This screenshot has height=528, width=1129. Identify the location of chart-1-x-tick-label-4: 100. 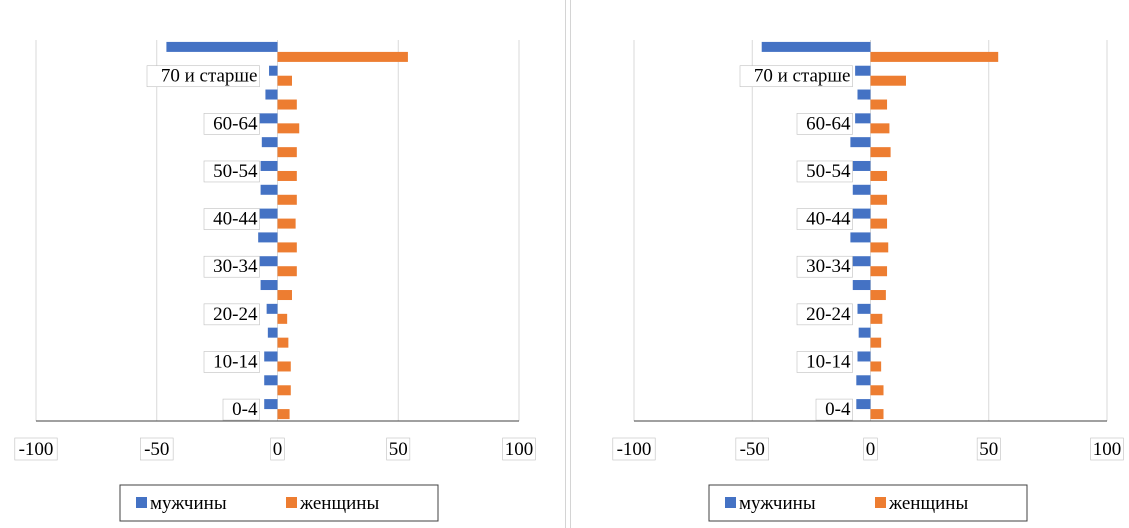
(1107, 449).